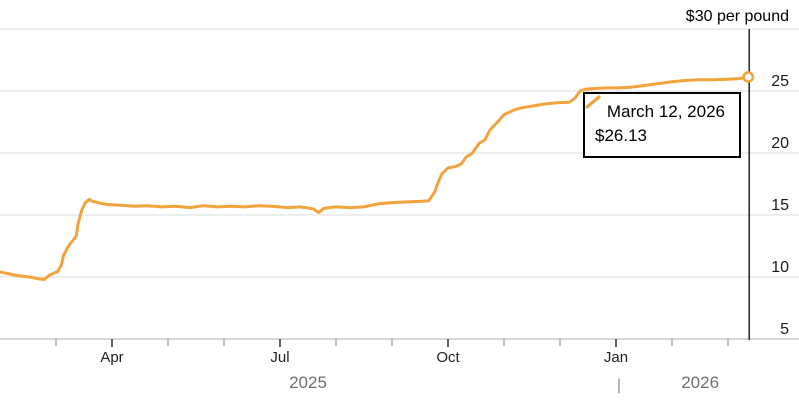  Describe the element at coordinates (616, 357) in the screenshot. I see `month-label-jan: Jan` at that location.